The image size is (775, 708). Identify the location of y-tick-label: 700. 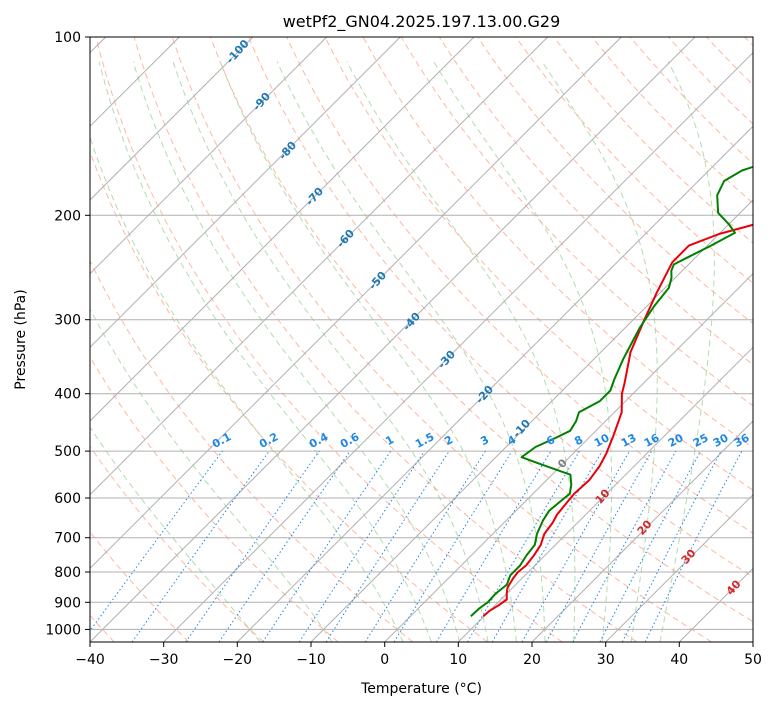
(67, 539).